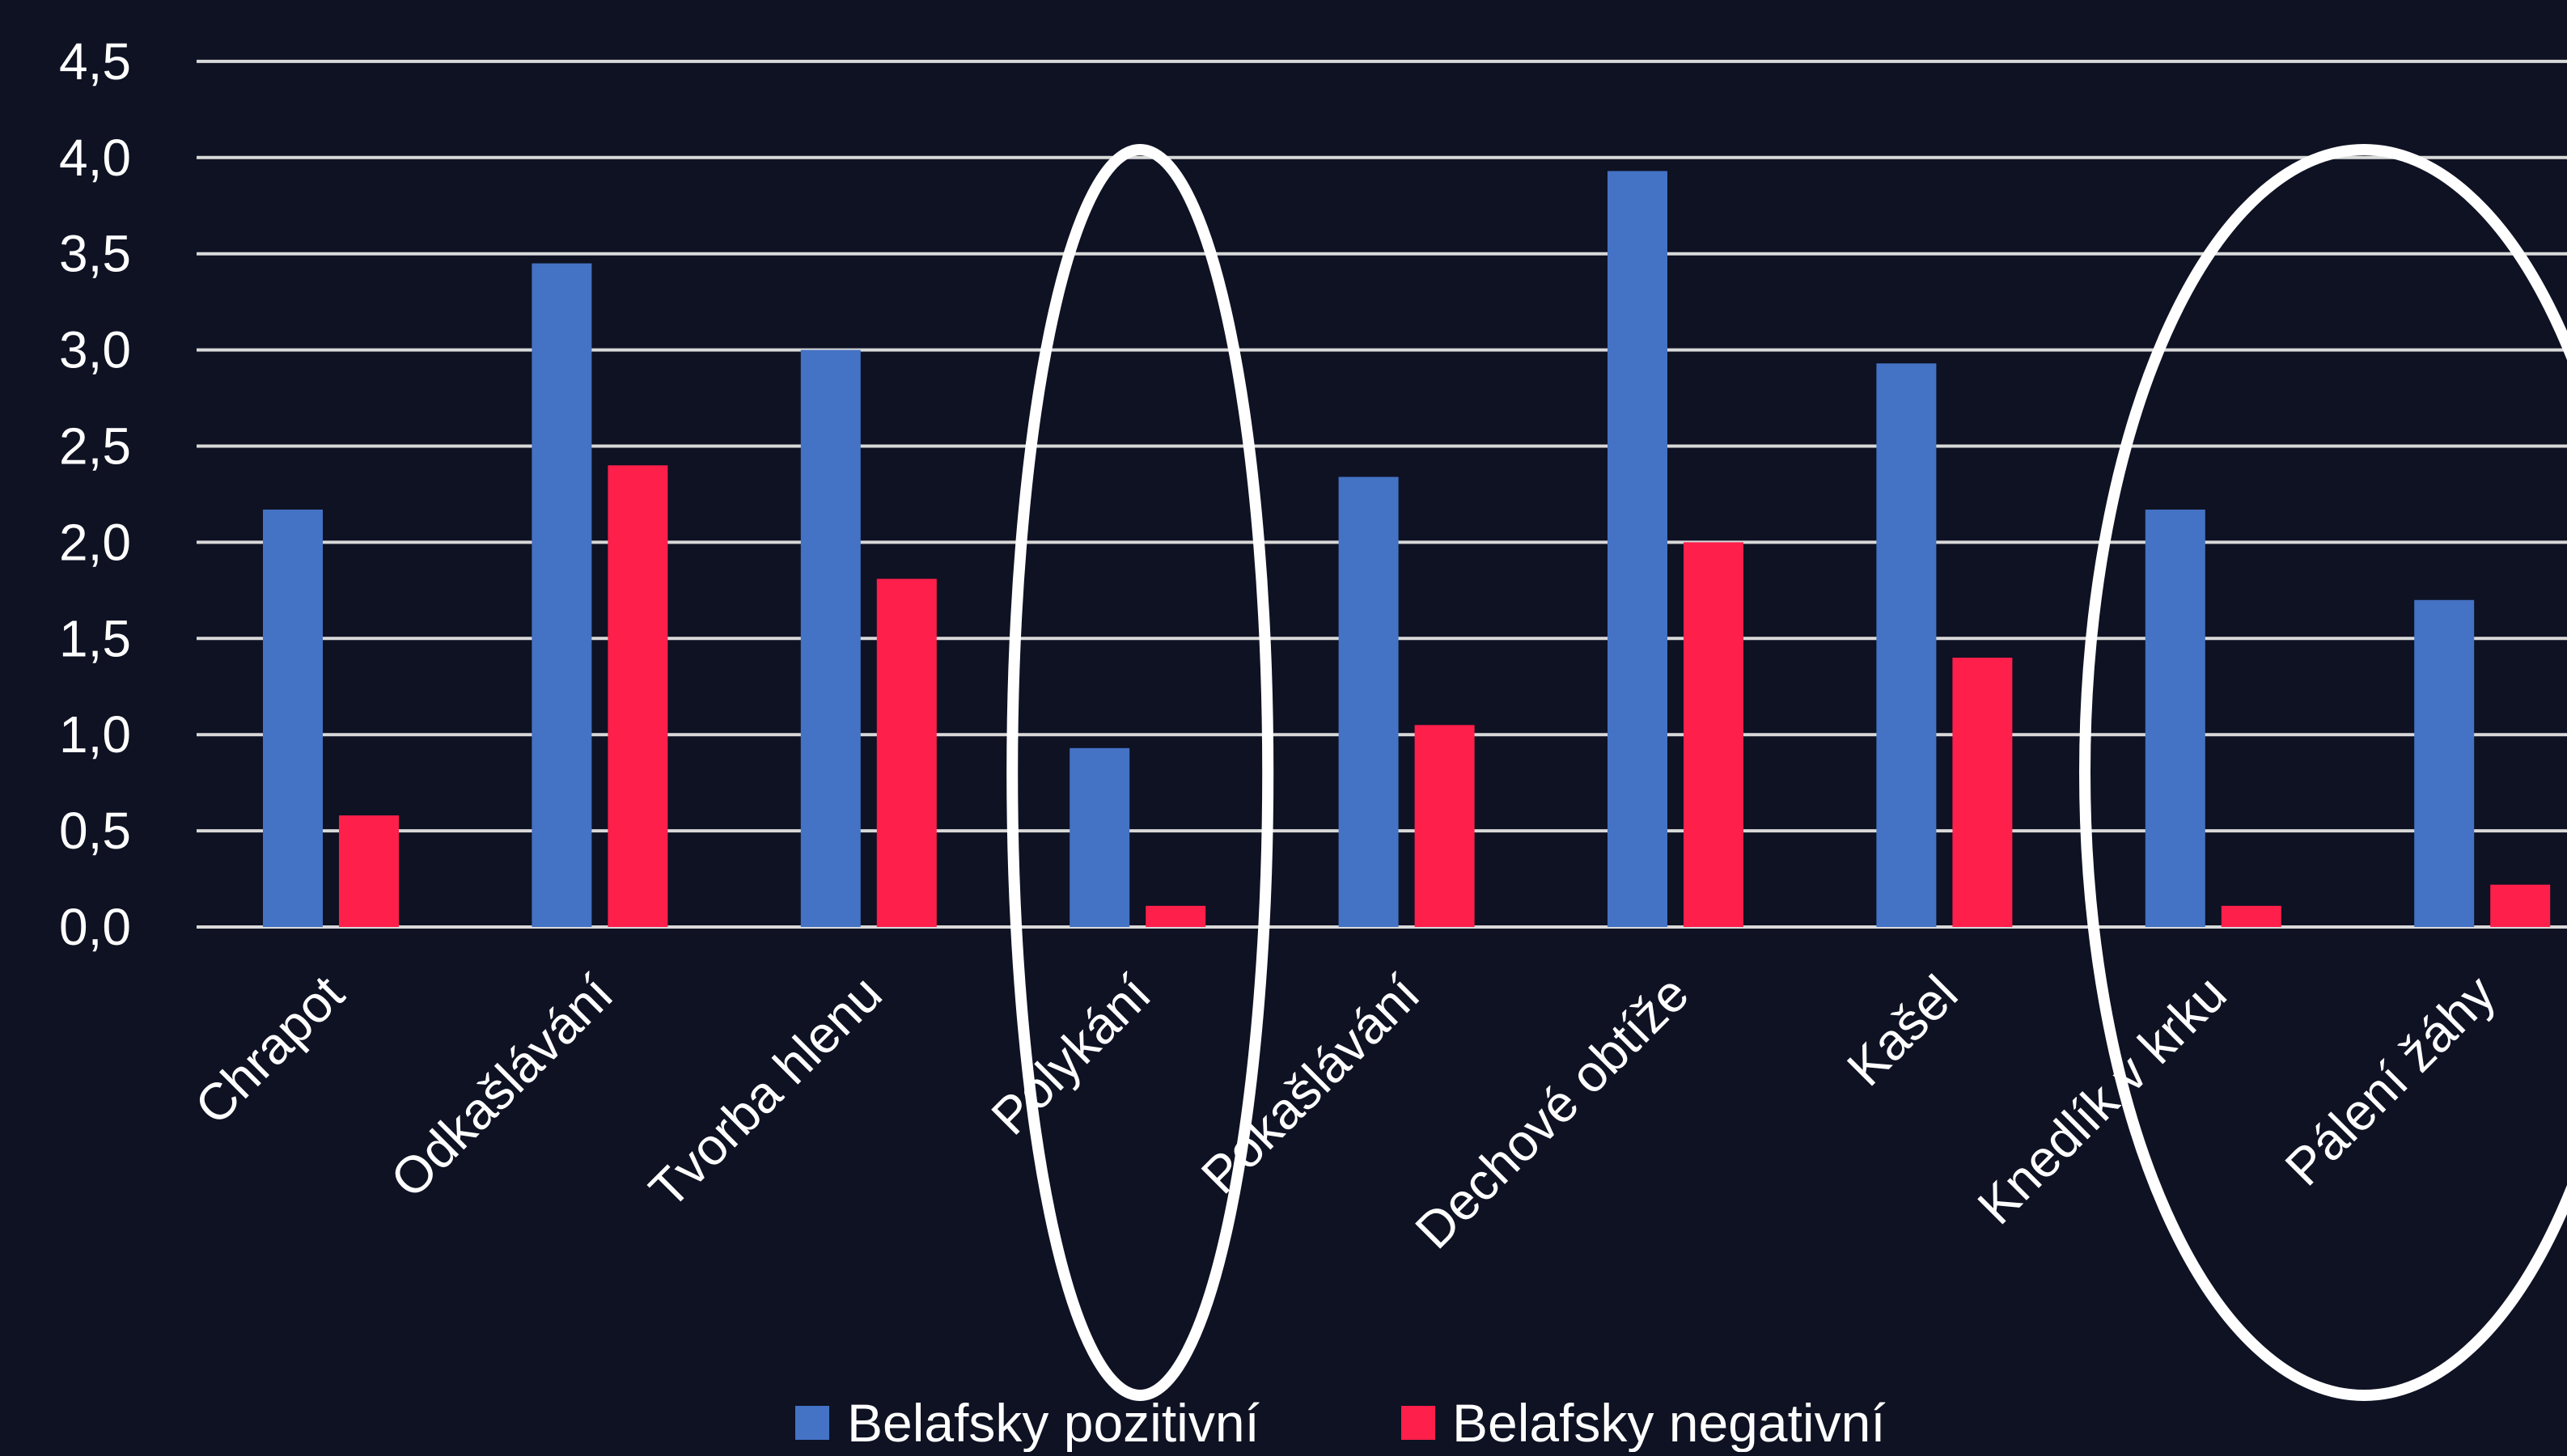 The height and width of the screenshot is (1456, 2567). What do you see at coordinates (1340, 1423) in the screenshot?
I see `legend: Belafsky pozitivní Belafsky negativní` at bounding box center [1340, 1423].